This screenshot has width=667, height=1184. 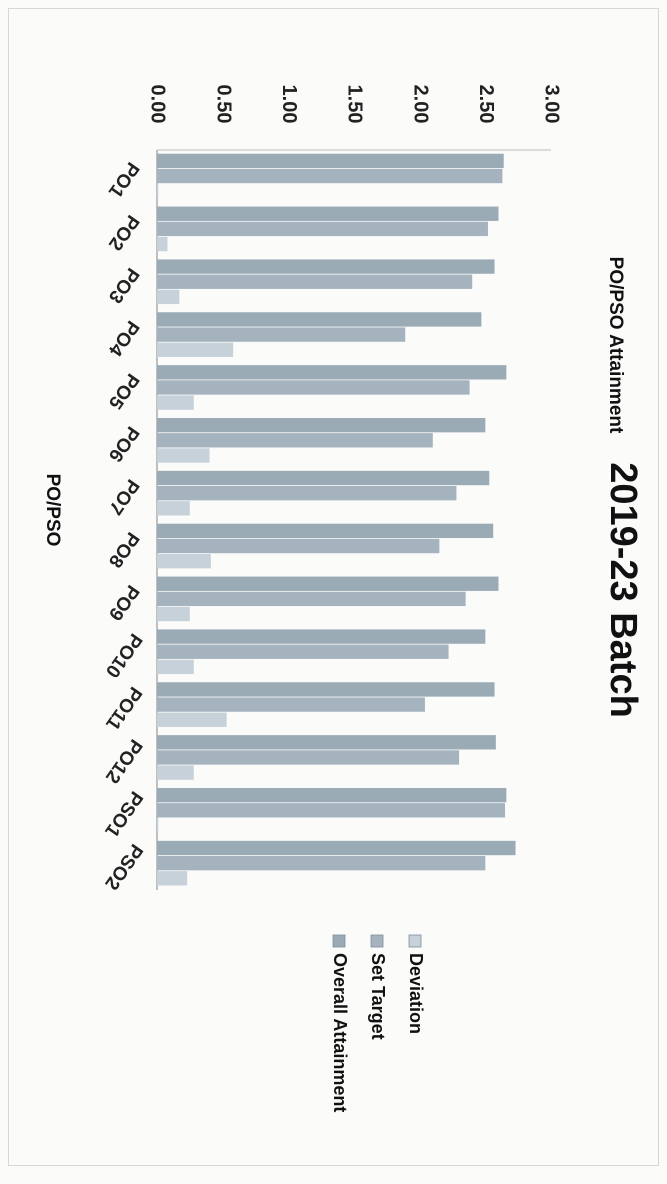 I want to click on legend-label: Set Target, so click(x=378, y=996).